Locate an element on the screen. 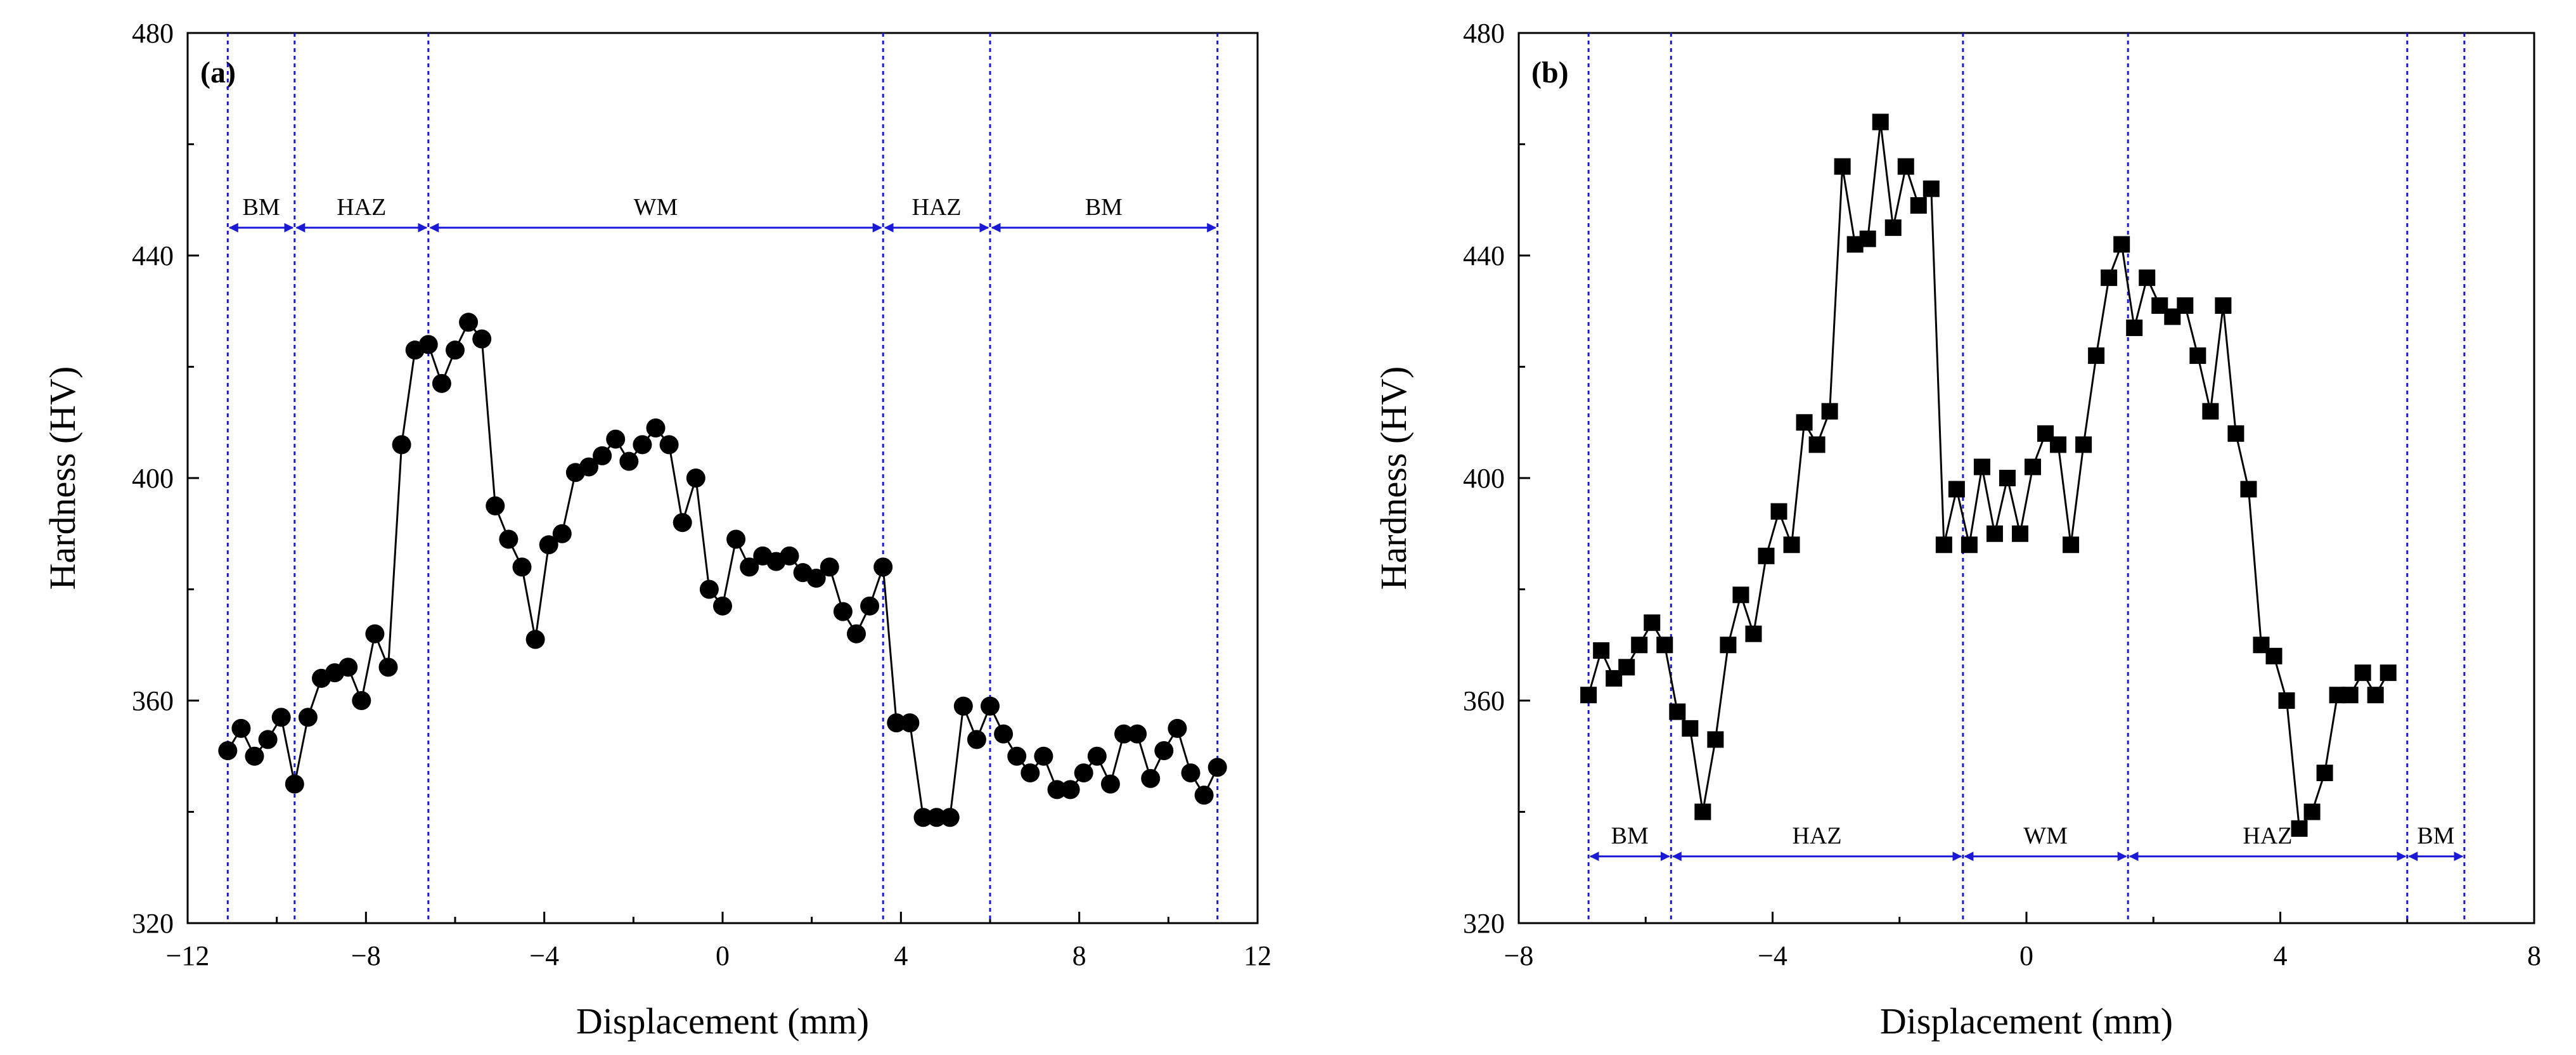  y-tick-label-b: 360 is located at coordinates (1484, 701).